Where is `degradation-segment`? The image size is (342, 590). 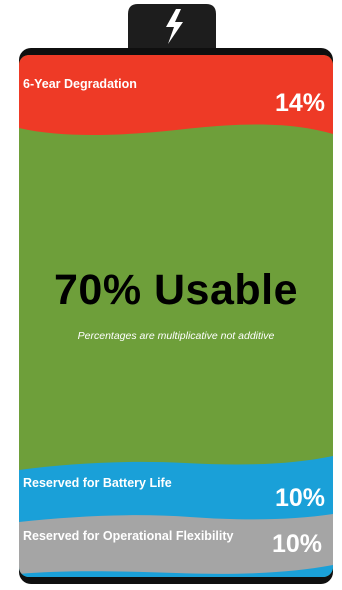
degradation-segment is located at coordinates (176, 95).